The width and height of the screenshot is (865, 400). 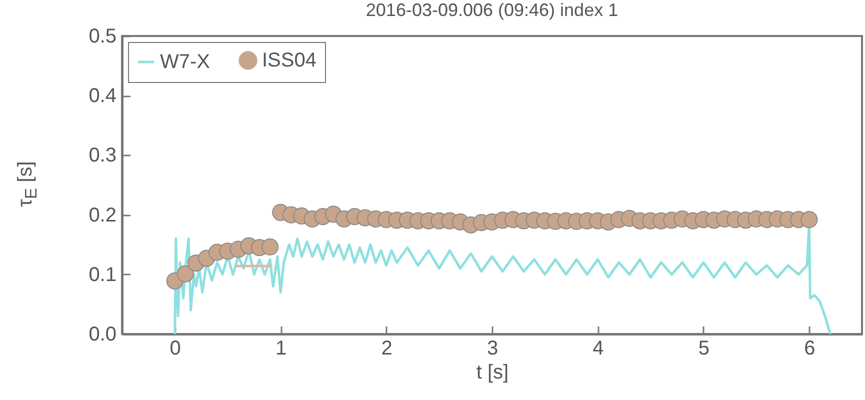 What do you see at coordinates (281, 349) in the screenshot?
I see `x-tick-label: 1` at bounding box center [281, 349].